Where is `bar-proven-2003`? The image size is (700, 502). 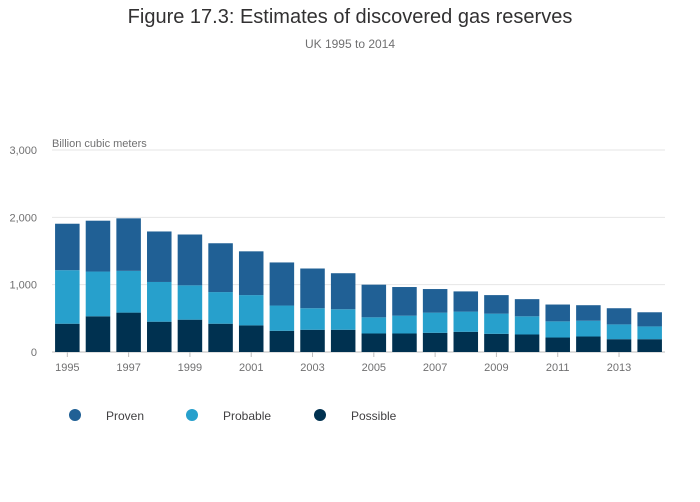 bar-proven-2003 is located at coordinates (312, 288).